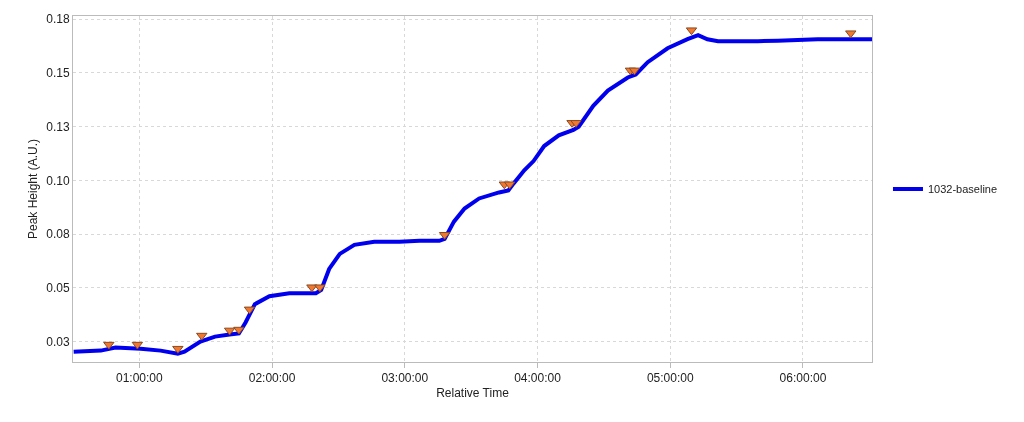  Describe the element at coordinates (140, 378) in the screenshot. I see `x-tick-label: 01:00:00` at that location.